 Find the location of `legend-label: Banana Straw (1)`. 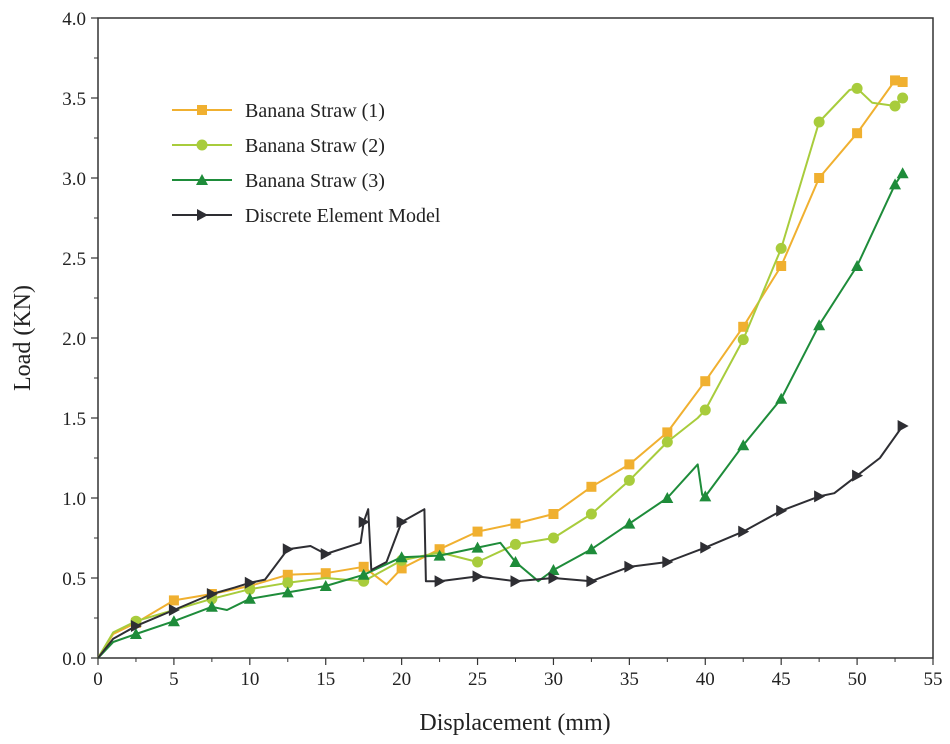

legend-label: Banana Straw (1) is located at coordinates (315, 111).